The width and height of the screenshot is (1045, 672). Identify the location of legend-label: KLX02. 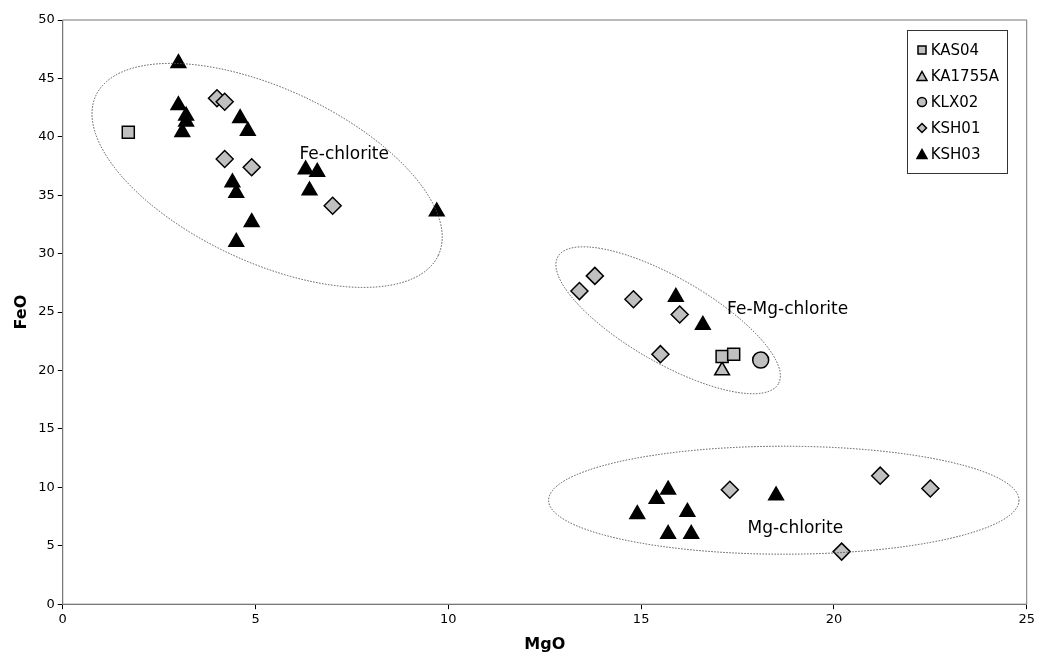
(954, 102).